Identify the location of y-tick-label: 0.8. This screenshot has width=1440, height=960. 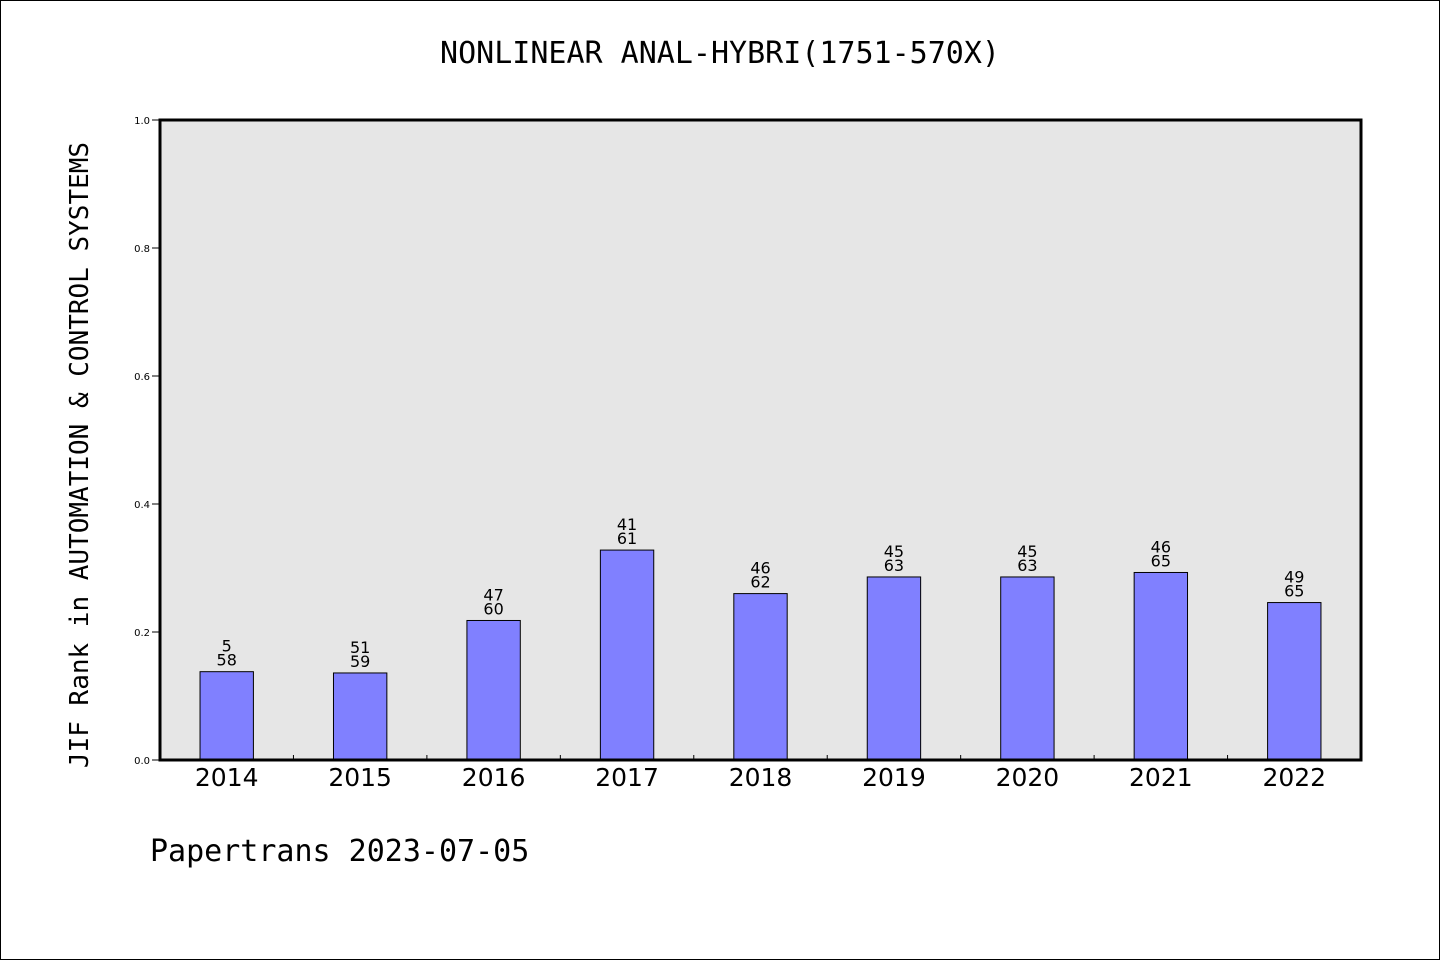
(142, 249).